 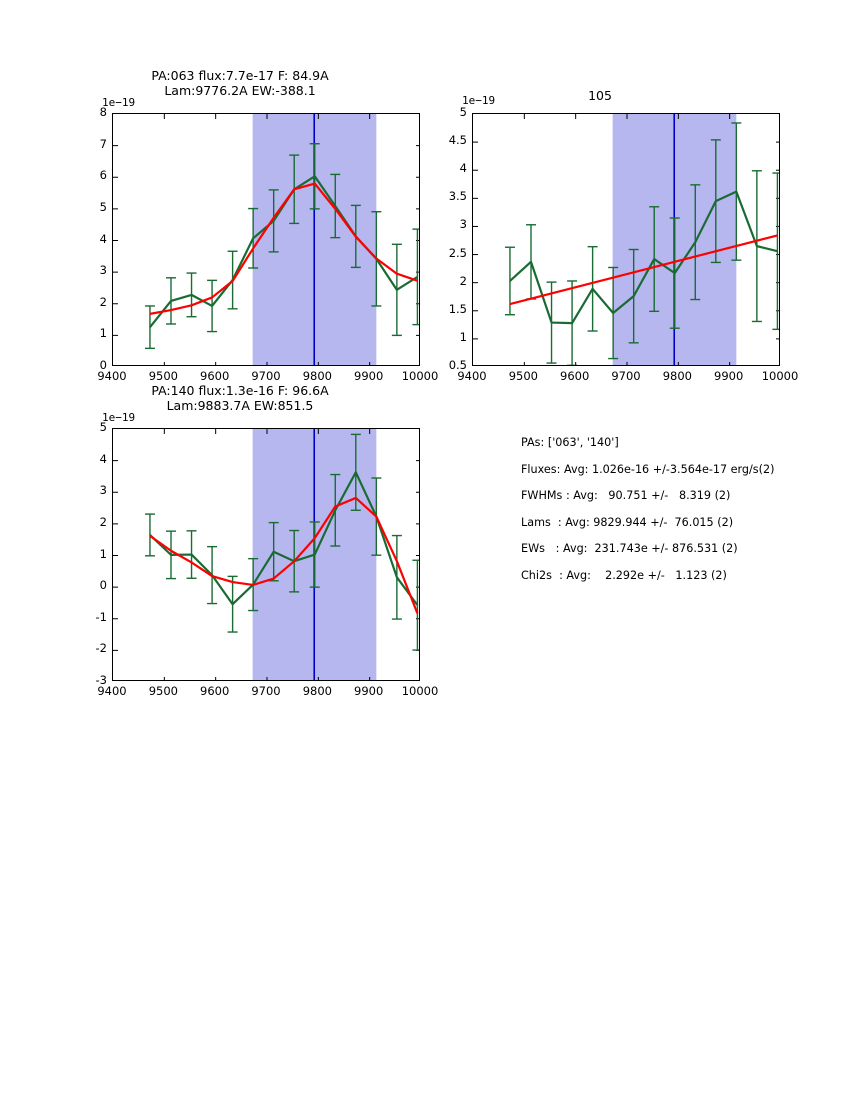 What do you see at coordinates (570, 442) in the screenshot?
I see `summary-line-pas: PAs: ['063', '140']` at bounding box center [570, 442].